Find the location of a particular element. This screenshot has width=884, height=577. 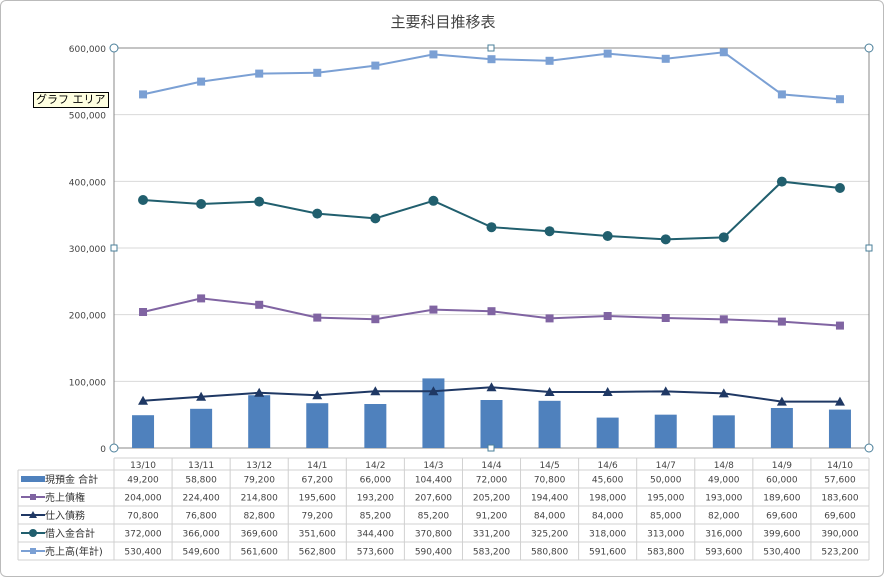

data-table-cell: 316,000 is located at coordinates (723, 535).